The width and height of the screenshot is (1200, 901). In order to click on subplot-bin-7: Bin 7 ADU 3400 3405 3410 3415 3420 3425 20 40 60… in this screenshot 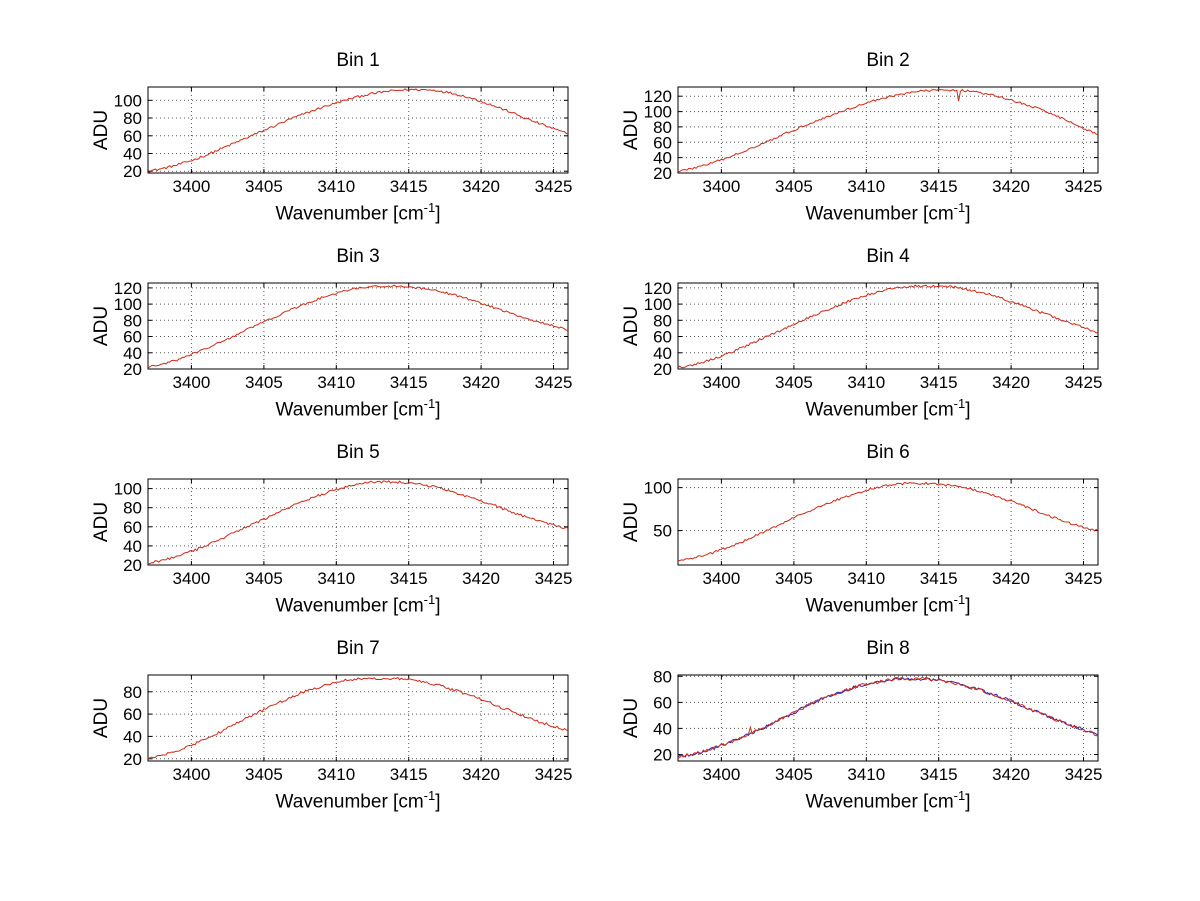, I will do `click(332, 734)`.